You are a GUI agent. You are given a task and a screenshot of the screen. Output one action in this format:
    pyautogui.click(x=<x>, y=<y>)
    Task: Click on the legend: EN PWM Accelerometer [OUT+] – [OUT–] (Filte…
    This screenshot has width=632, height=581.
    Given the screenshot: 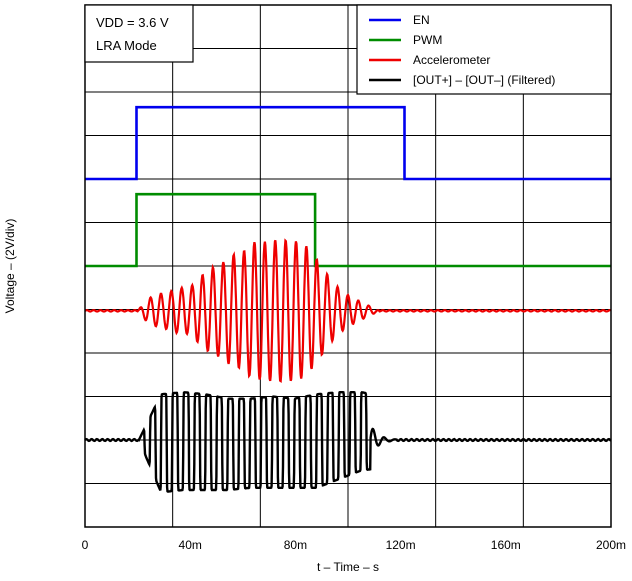 What is the action you would take?
    pyautogui.click(x=484, y=49)
    